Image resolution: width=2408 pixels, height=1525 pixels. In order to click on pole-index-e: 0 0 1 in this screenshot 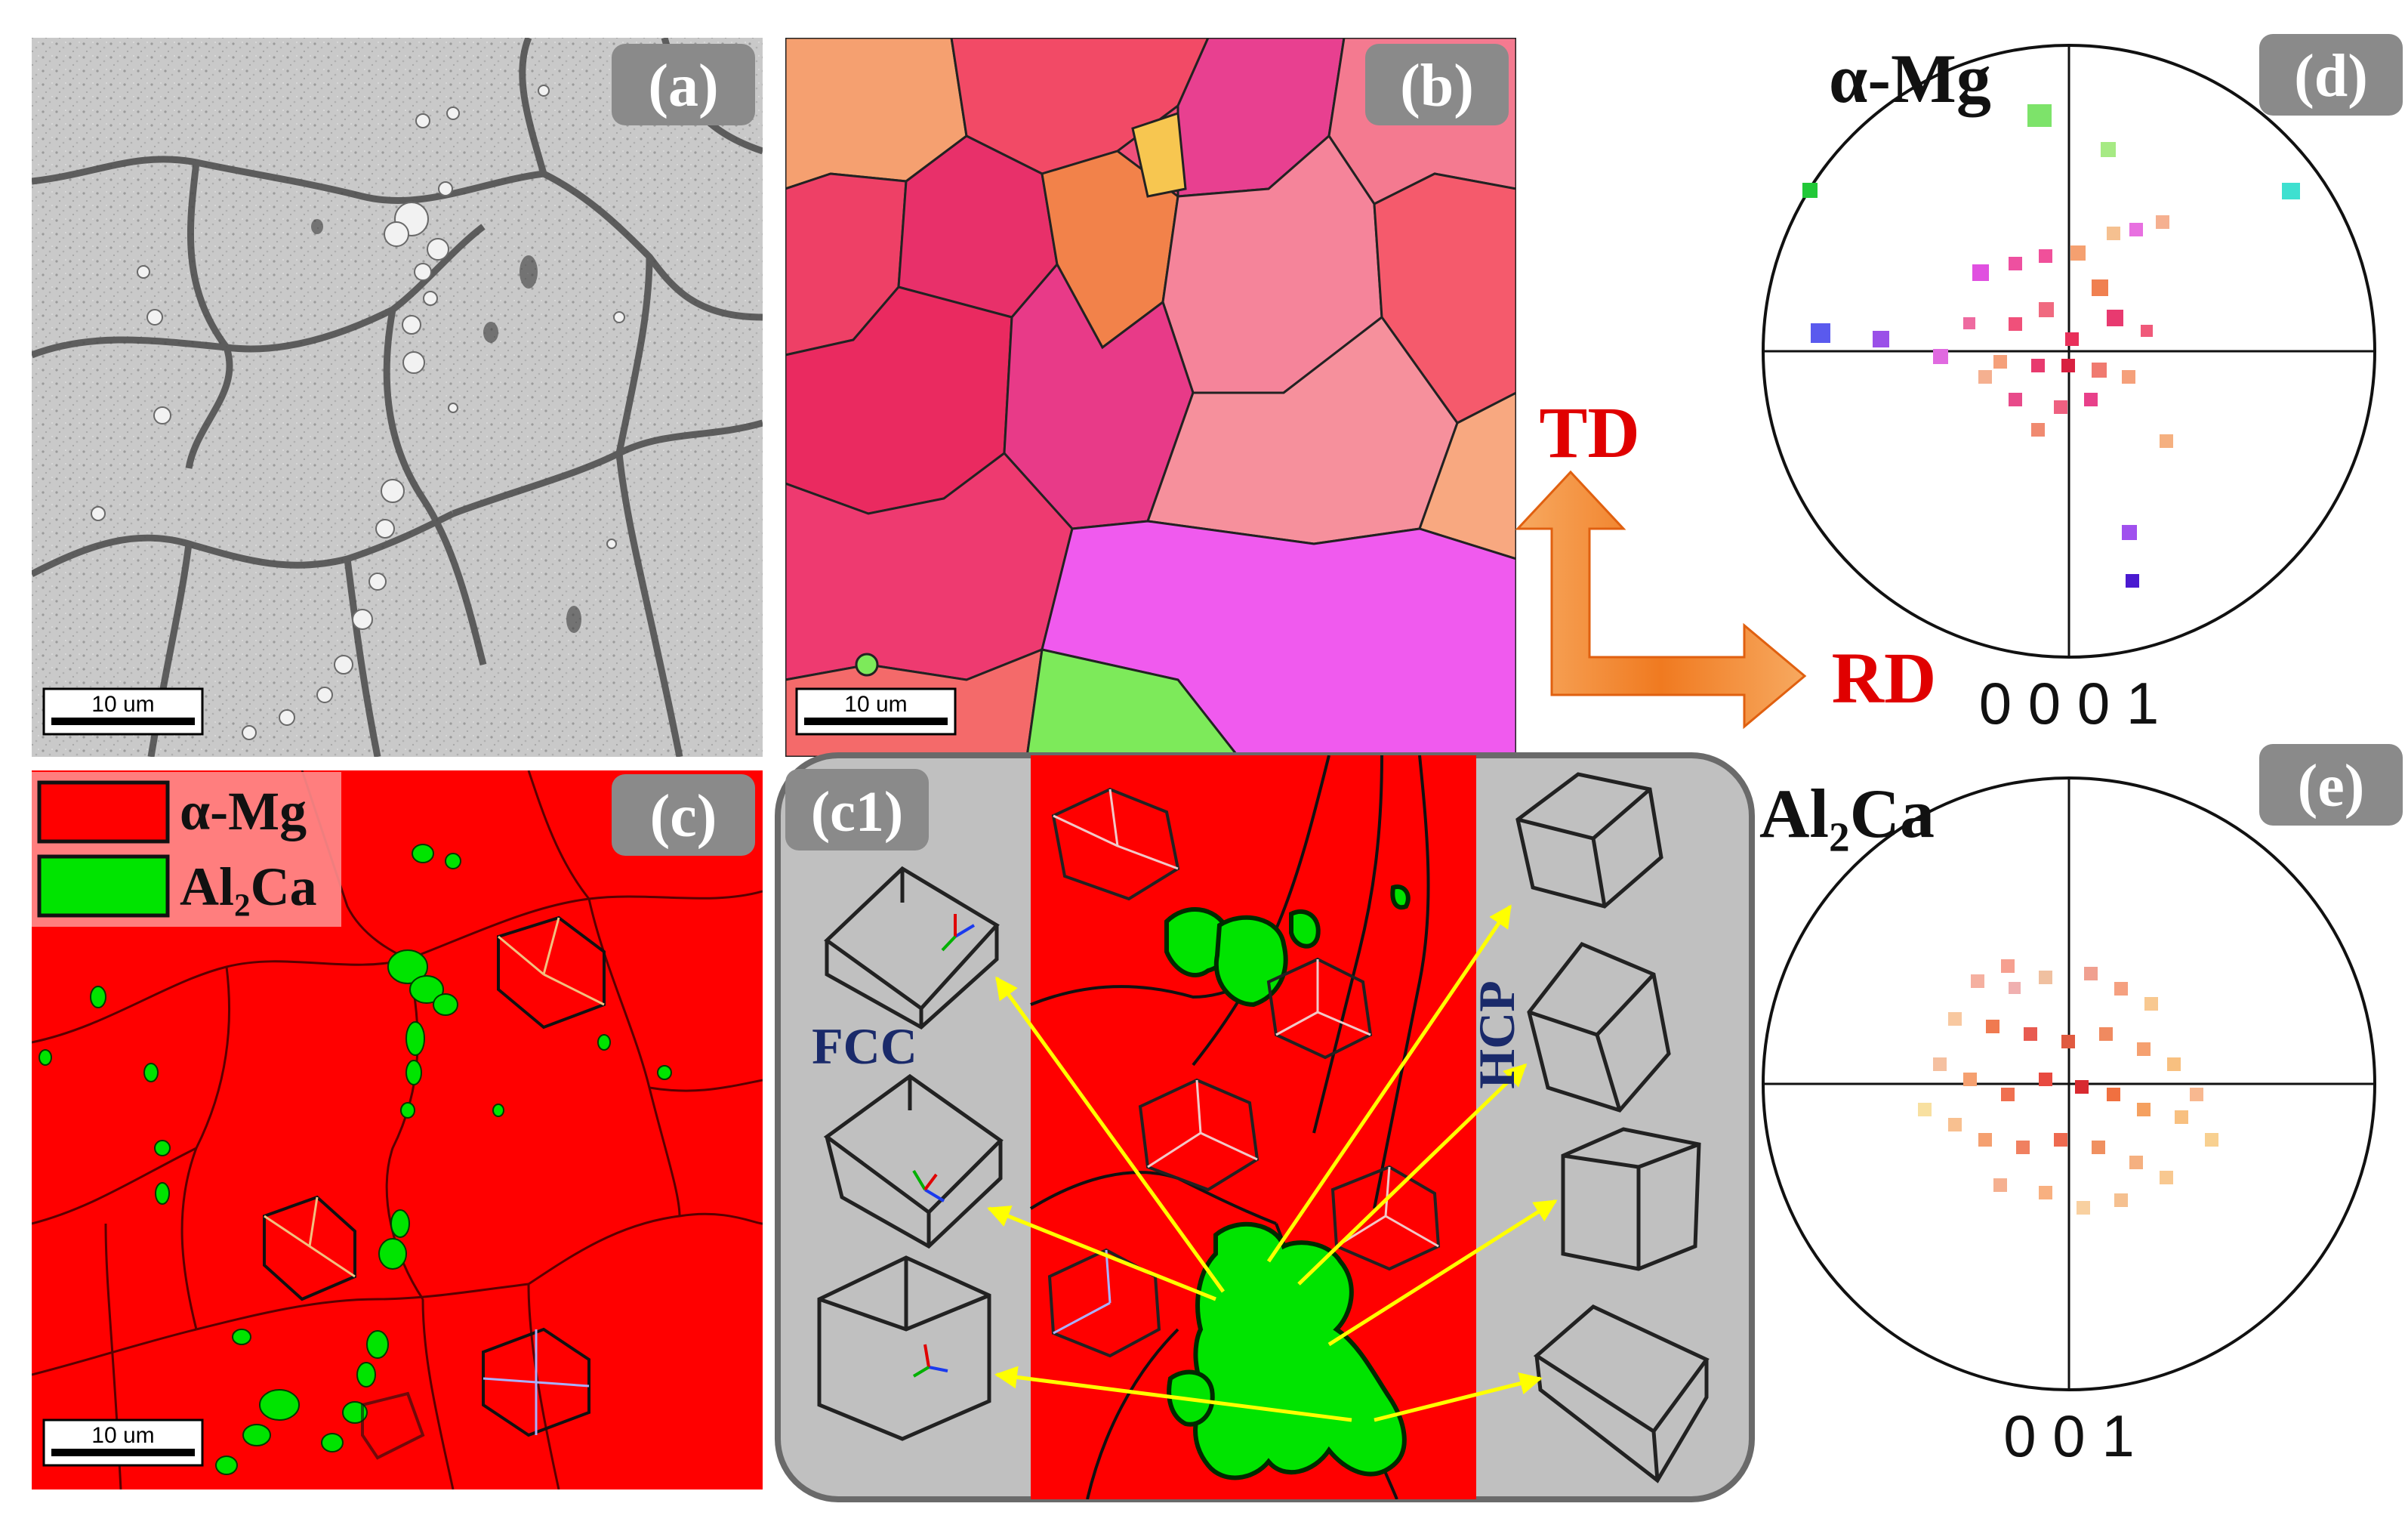, I will do `click(2068, 1436)`.